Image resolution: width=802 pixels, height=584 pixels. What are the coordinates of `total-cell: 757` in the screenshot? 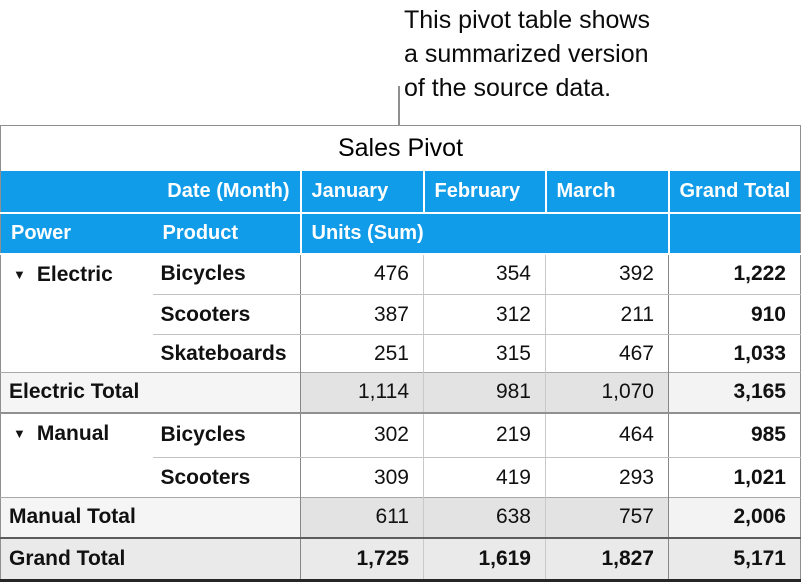 It's located at (607, 517).